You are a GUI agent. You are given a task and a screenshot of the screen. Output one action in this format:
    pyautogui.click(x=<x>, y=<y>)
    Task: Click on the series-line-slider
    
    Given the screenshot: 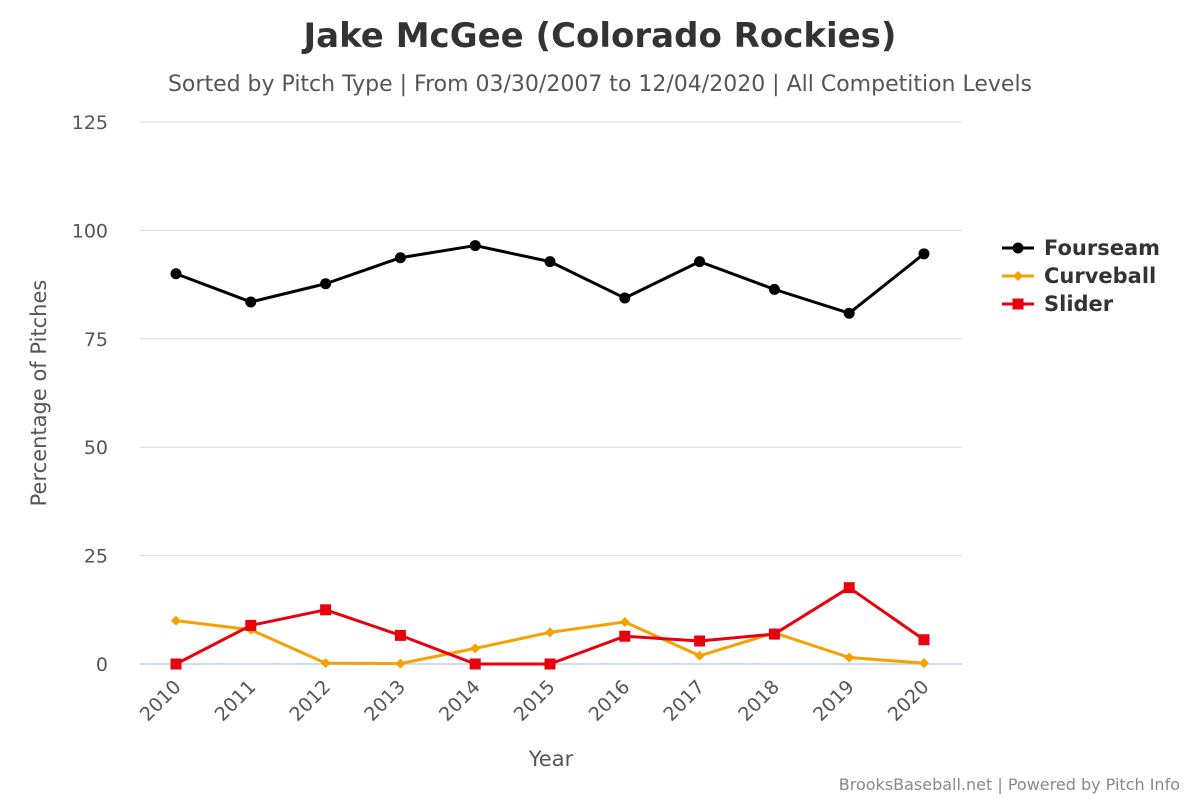 What is the action you would take?
    pyautogui.click(x=550, y=626)
    